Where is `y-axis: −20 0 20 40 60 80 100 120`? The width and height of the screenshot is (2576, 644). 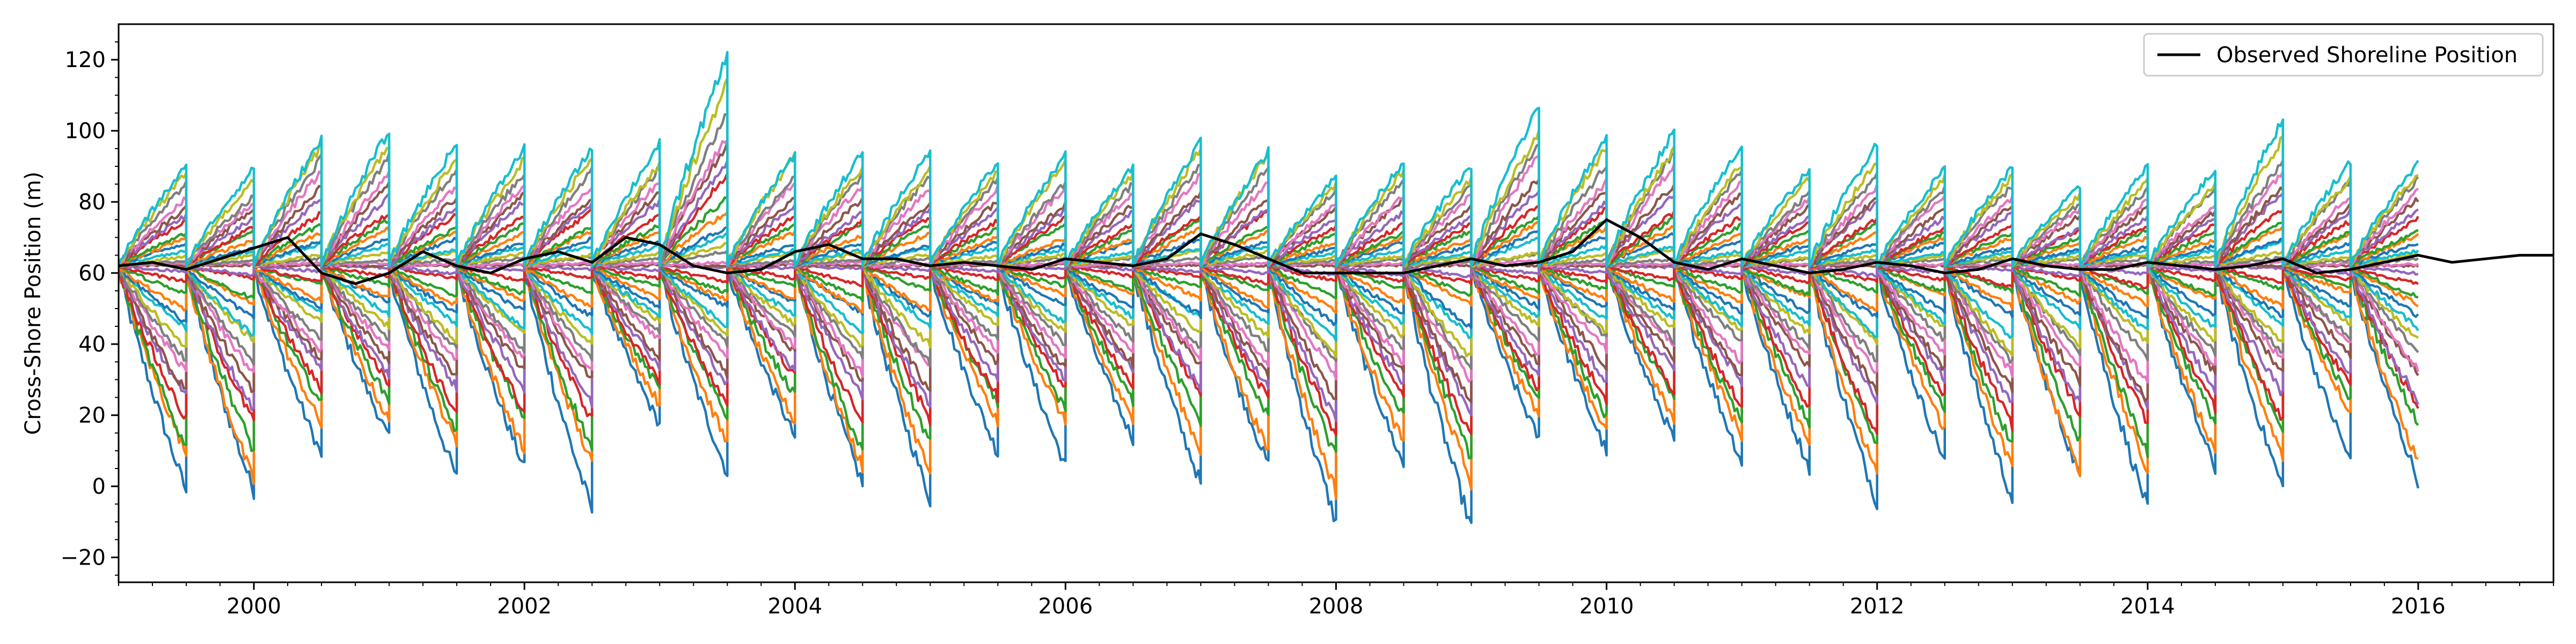
y-axis: −20 0 20 40 60 80 100 120 is located at coordinates (90, 308).